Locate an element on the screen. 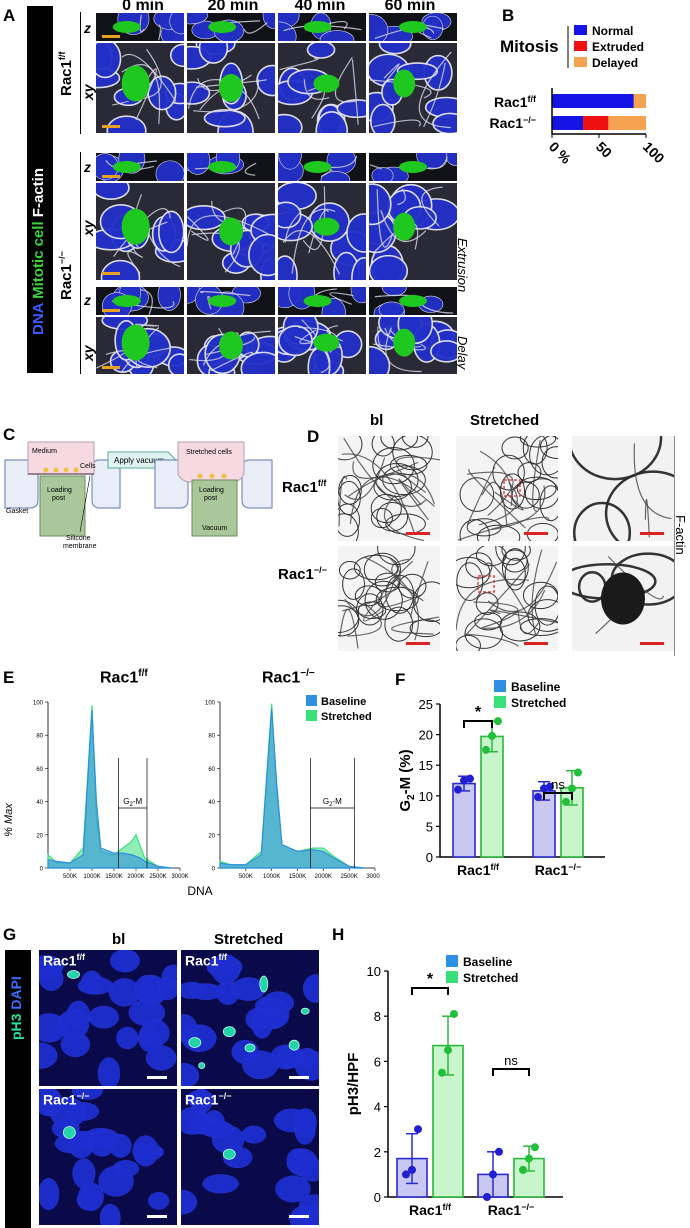  panel-a-geno-ff: Rac1f/f is located at coordinates (66, 73).